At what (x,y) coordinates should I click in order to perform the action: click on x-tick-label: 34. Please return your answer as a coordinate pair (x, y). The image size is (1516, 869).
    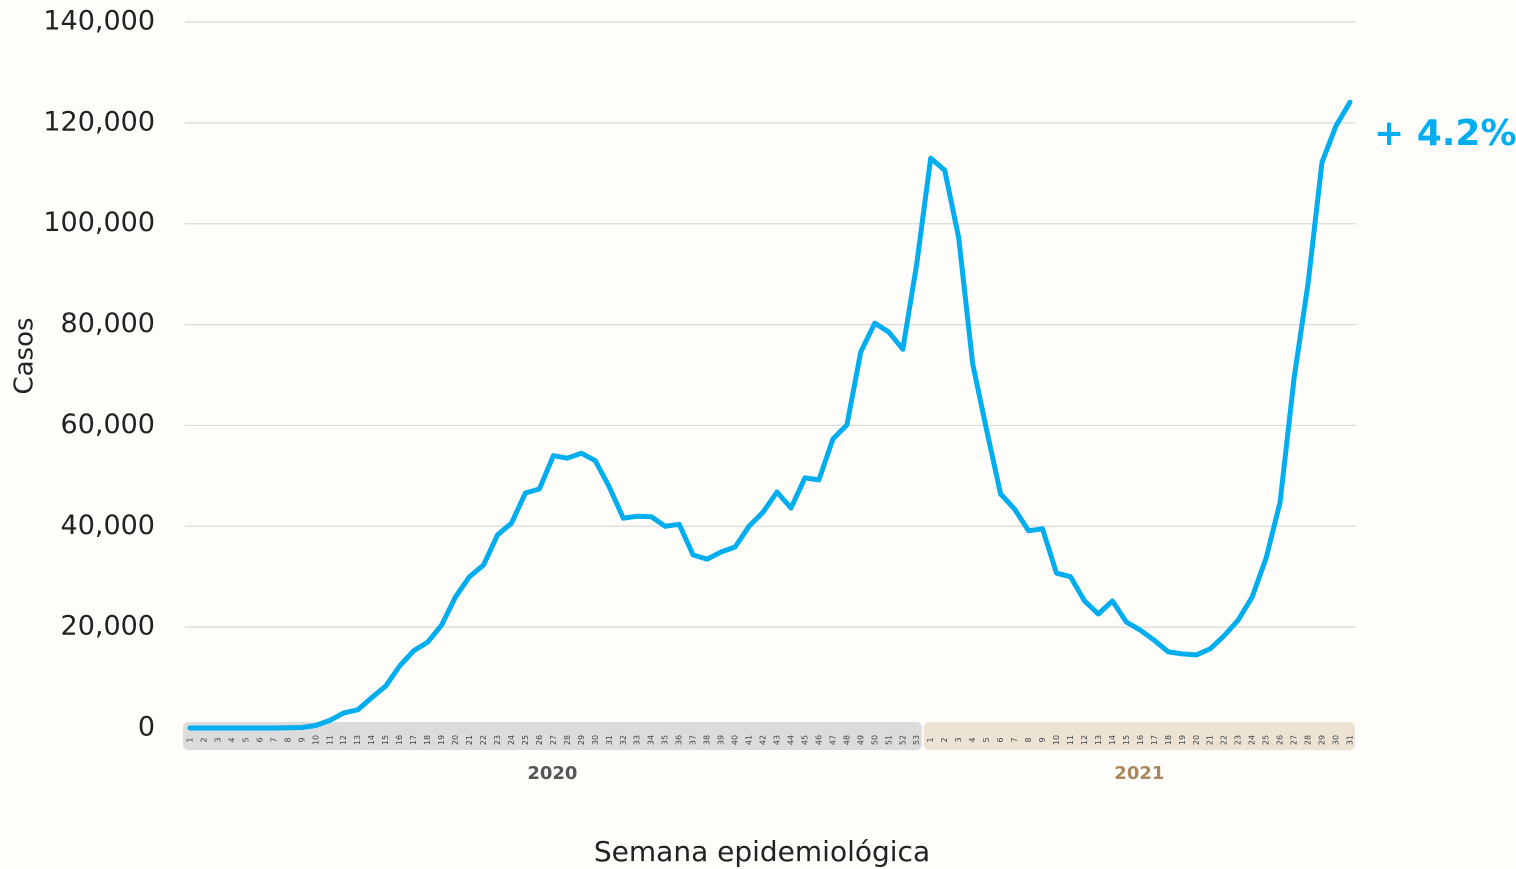
    Looking at the image, I should click on (651, 740).